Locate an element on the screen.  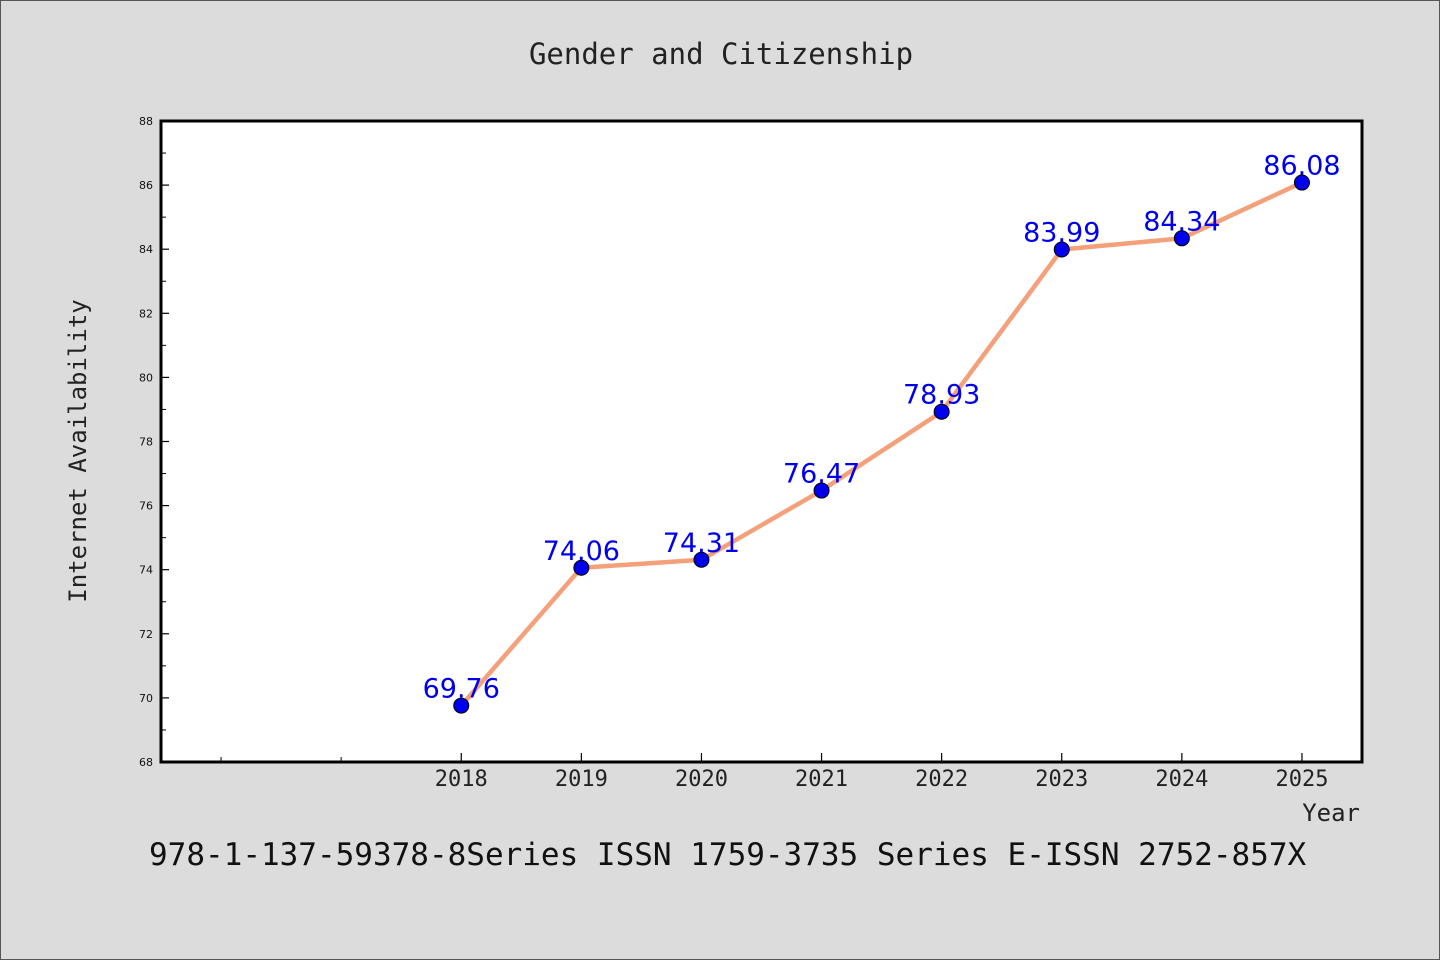
x-axis-ticks: 2018 2019 2020 2021 2022 2023 2024 2025 is located at coordinates (774, 772).